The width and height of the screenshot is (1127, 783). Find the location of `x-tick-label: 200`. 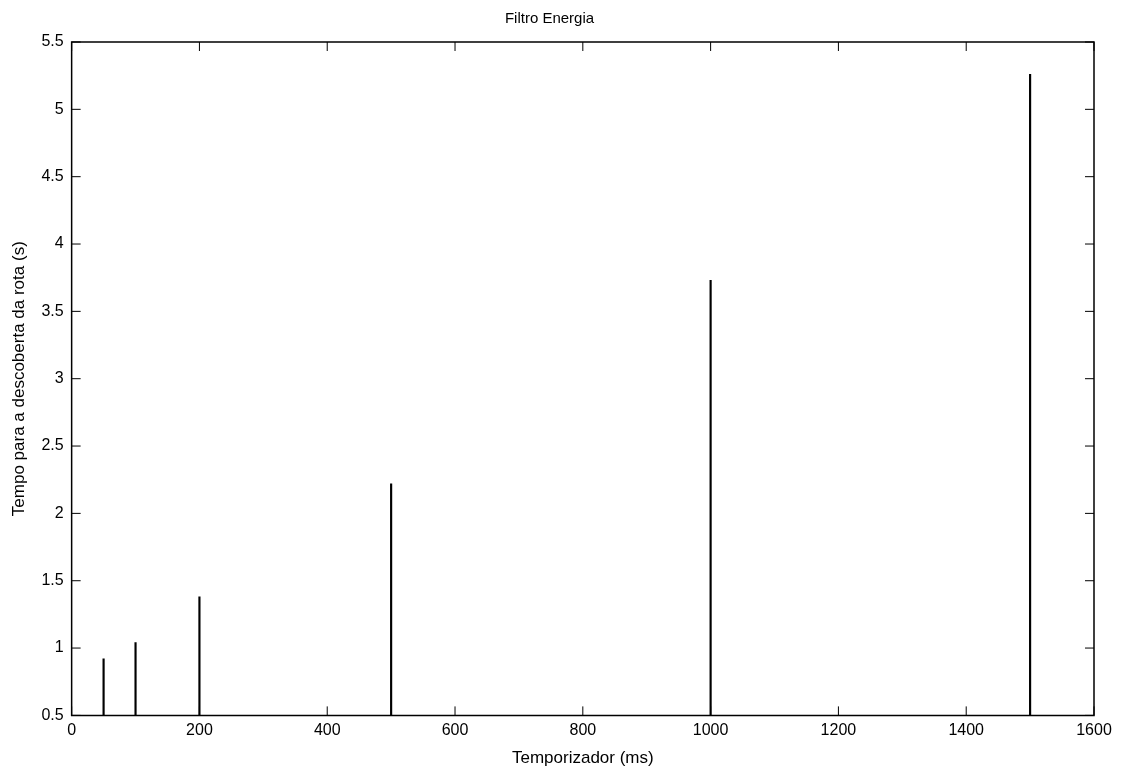

x-tick-label: 200 is located at coordinates (199, 730).